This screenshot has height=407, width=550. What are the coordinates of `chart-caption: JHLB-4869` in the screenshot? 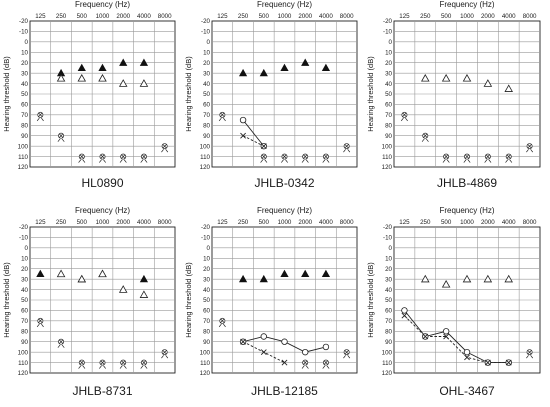 It's located at (467, 183).